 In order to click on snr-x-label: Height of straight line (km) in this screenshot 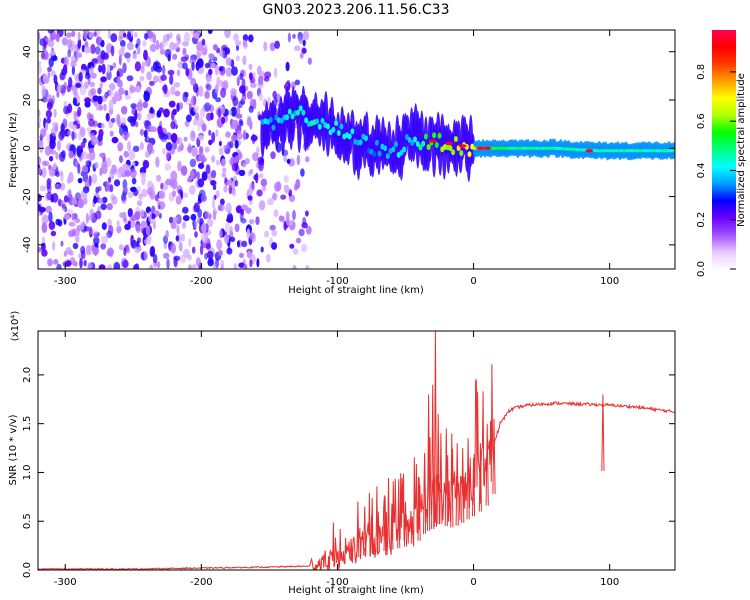, I will do `click(356, 590)`.